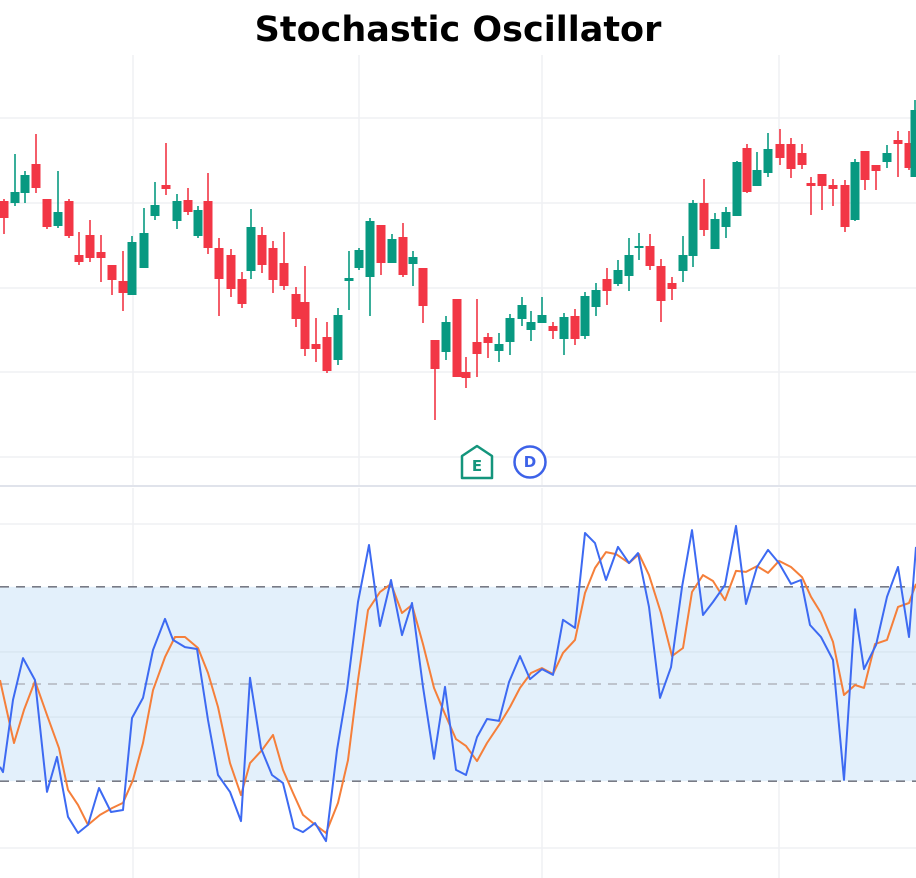 This screenshot has width=916, height=878. I want to click on dividend-marker: D, so click(530, 462).